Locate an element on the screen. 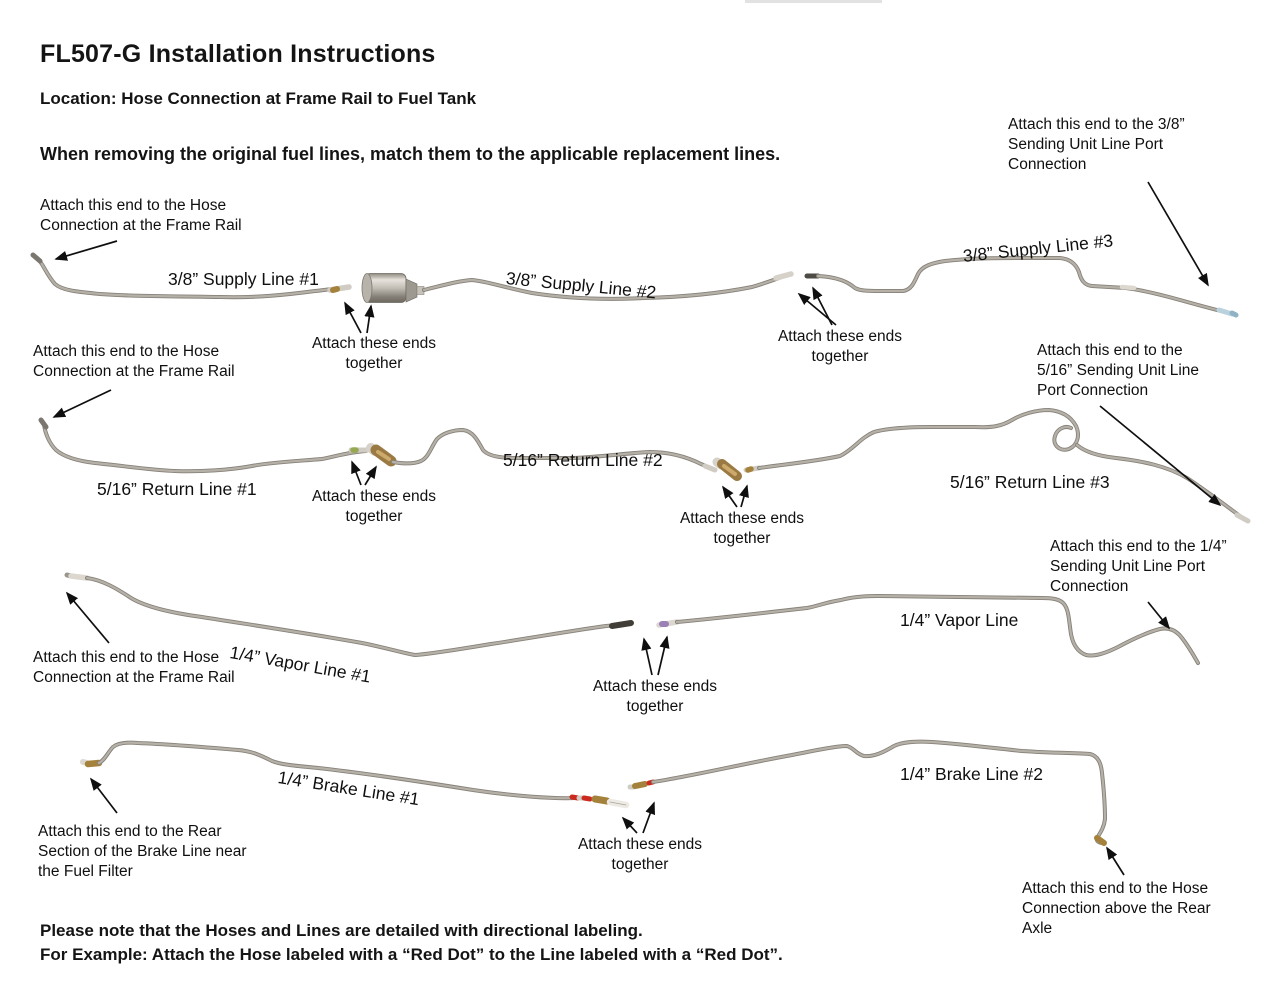 The width and height of the screenshot is (1280, 989). top-edge-artifact is located at coordinates (813, 1).